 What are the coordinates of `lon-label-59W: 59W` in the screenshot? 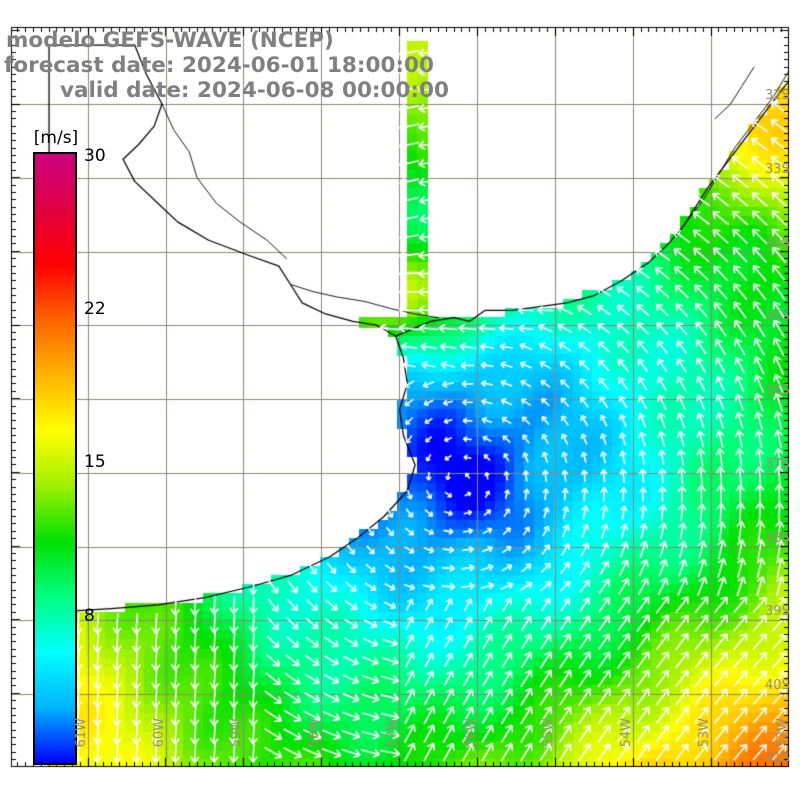 It's located at (236, 733).